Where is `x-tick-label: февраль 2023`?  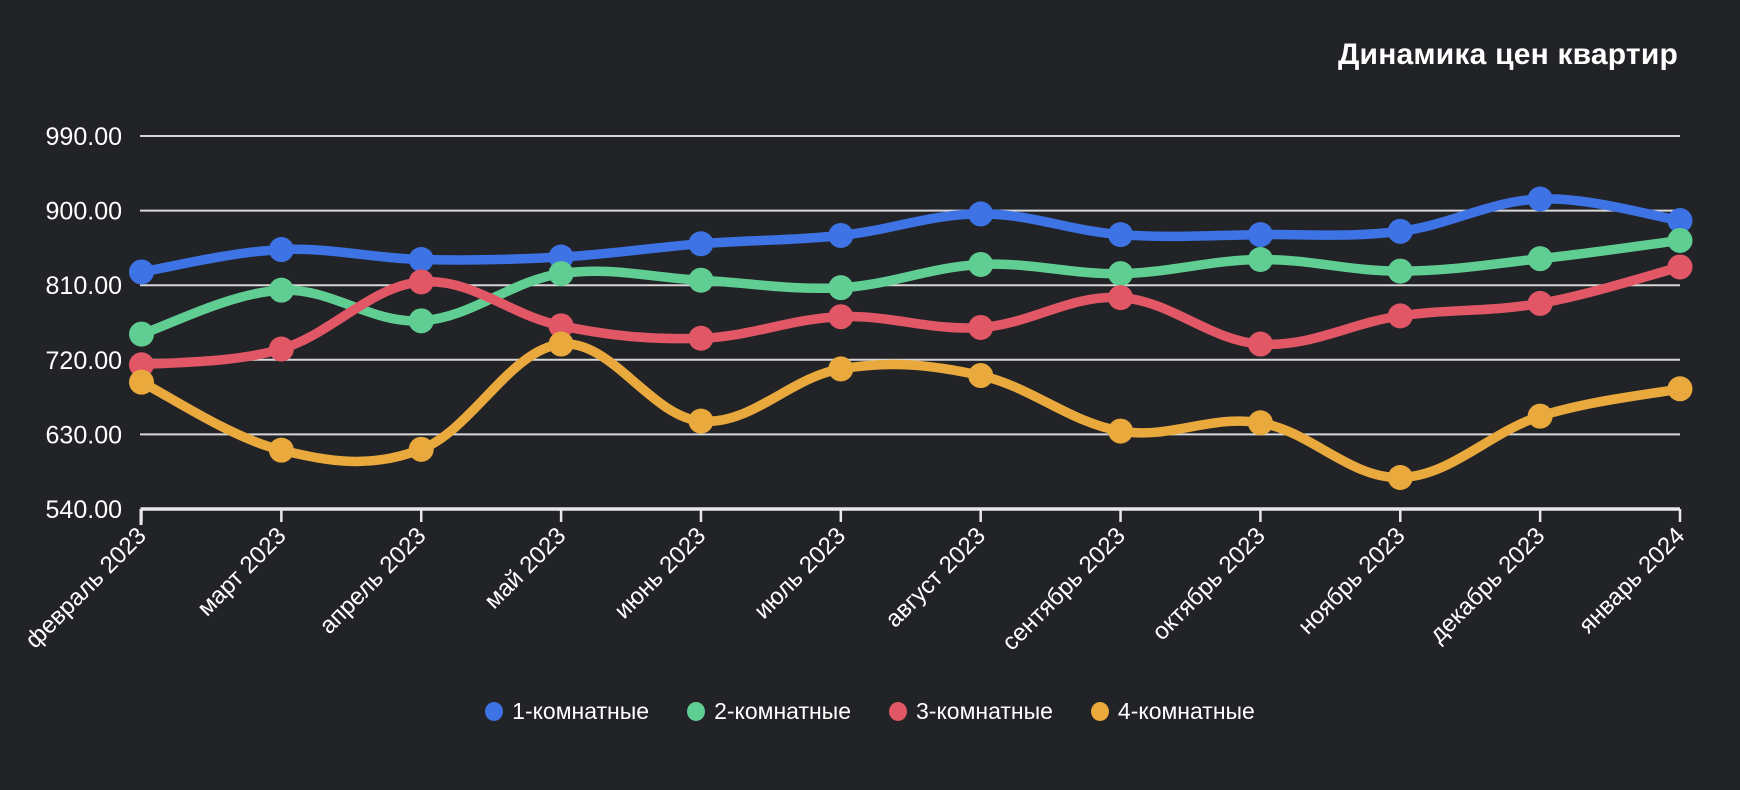 x-tick-label: февраль 2023 is located at coordinates (86, 588).